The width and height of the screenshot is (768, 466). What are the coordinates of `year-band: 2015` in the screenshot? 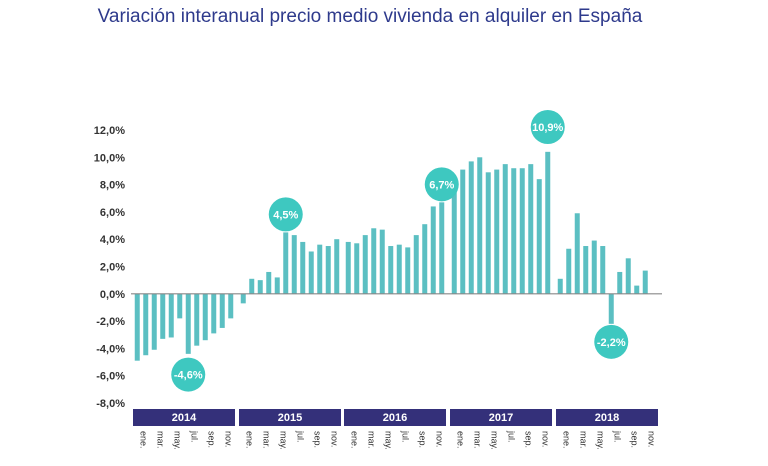 It's located at (290, 417).